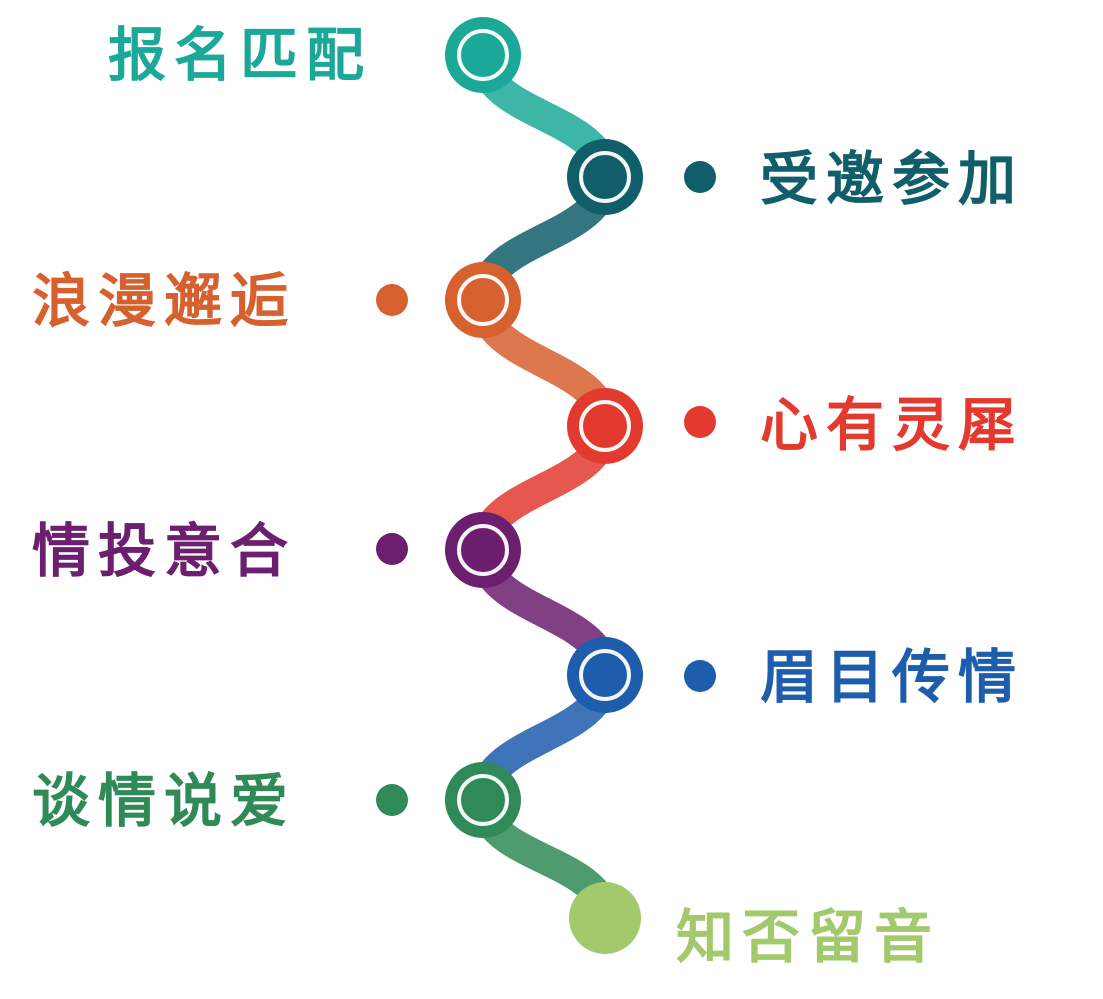 This screenshot has height=999, width=1103. What do you see at coordinates (240, 55) in the screenshot?
I see `step-label-1: 报名匹配` at bounding box center [240, 55].